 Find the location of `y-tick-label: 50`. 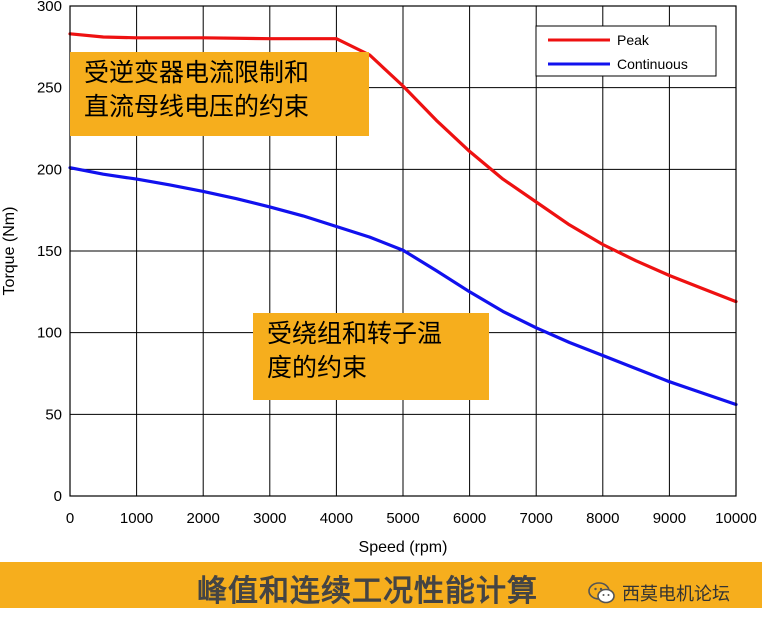

y-tick-label: 50 is located at coordinates (53, 414).